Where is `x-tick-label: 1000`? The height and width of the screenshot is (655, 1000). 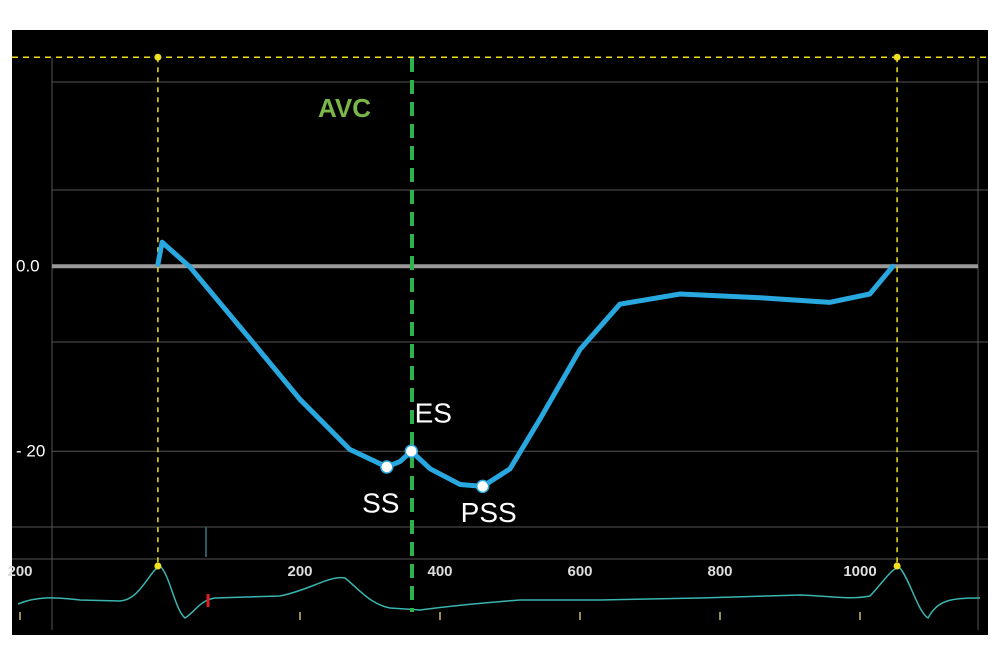 x-tick-label: 1000 is located at coordinates (859, 571).